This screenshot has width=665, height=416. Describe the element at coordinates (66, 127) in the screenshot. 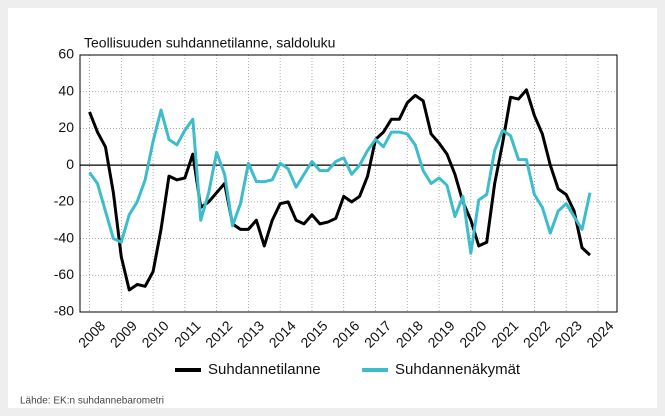

I see `y-tick-label: 20` at that location.